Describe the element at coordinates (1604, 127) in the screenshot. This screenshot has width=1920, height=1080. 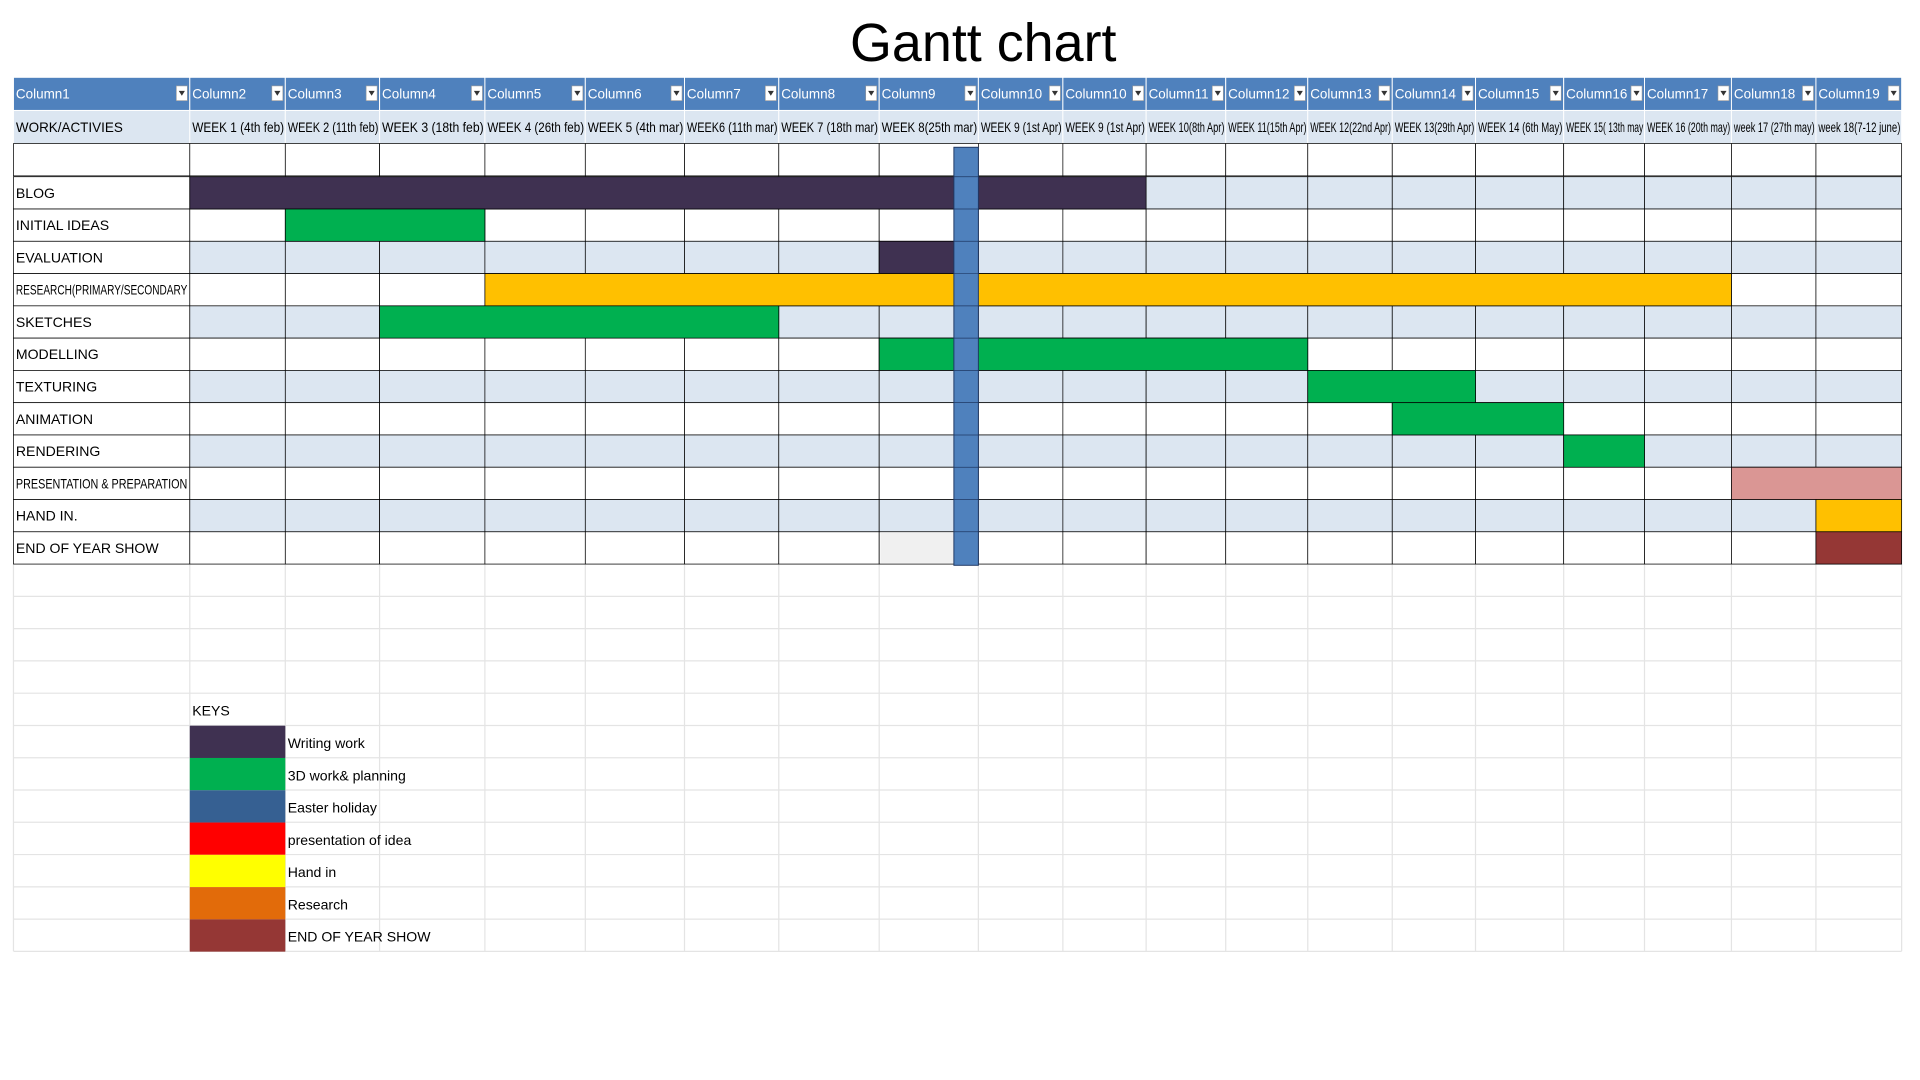
I see `week-label: WEEK 15( 13th may` at that location.